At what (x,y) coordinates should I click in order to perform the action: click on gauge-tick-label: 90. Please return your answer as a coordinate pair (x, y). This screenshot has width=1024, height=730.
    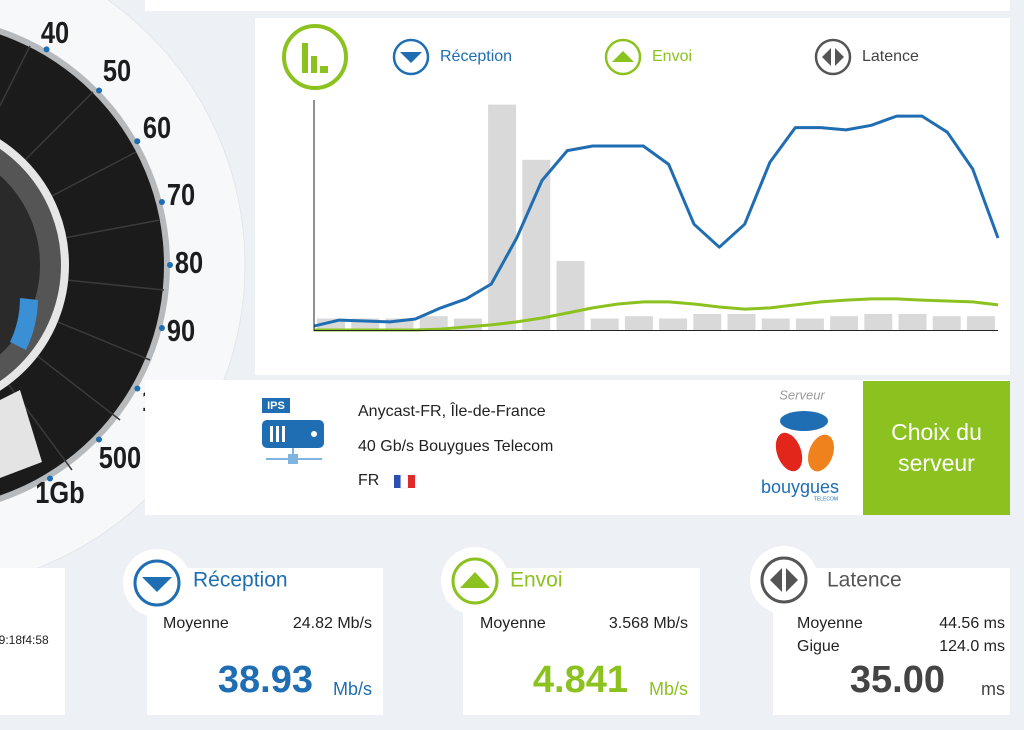
    Looking at the image, I should click on (181, 331).